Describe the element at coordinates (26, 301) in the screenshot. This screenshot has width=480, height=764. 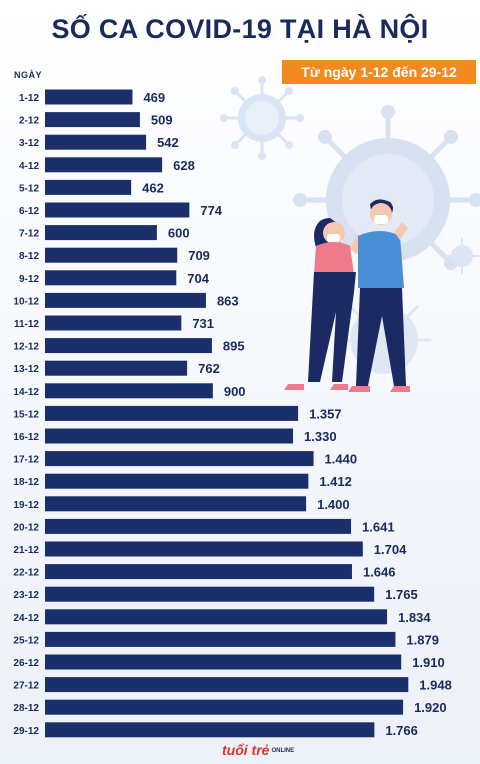
I see `category-label: 10-12` at that location.